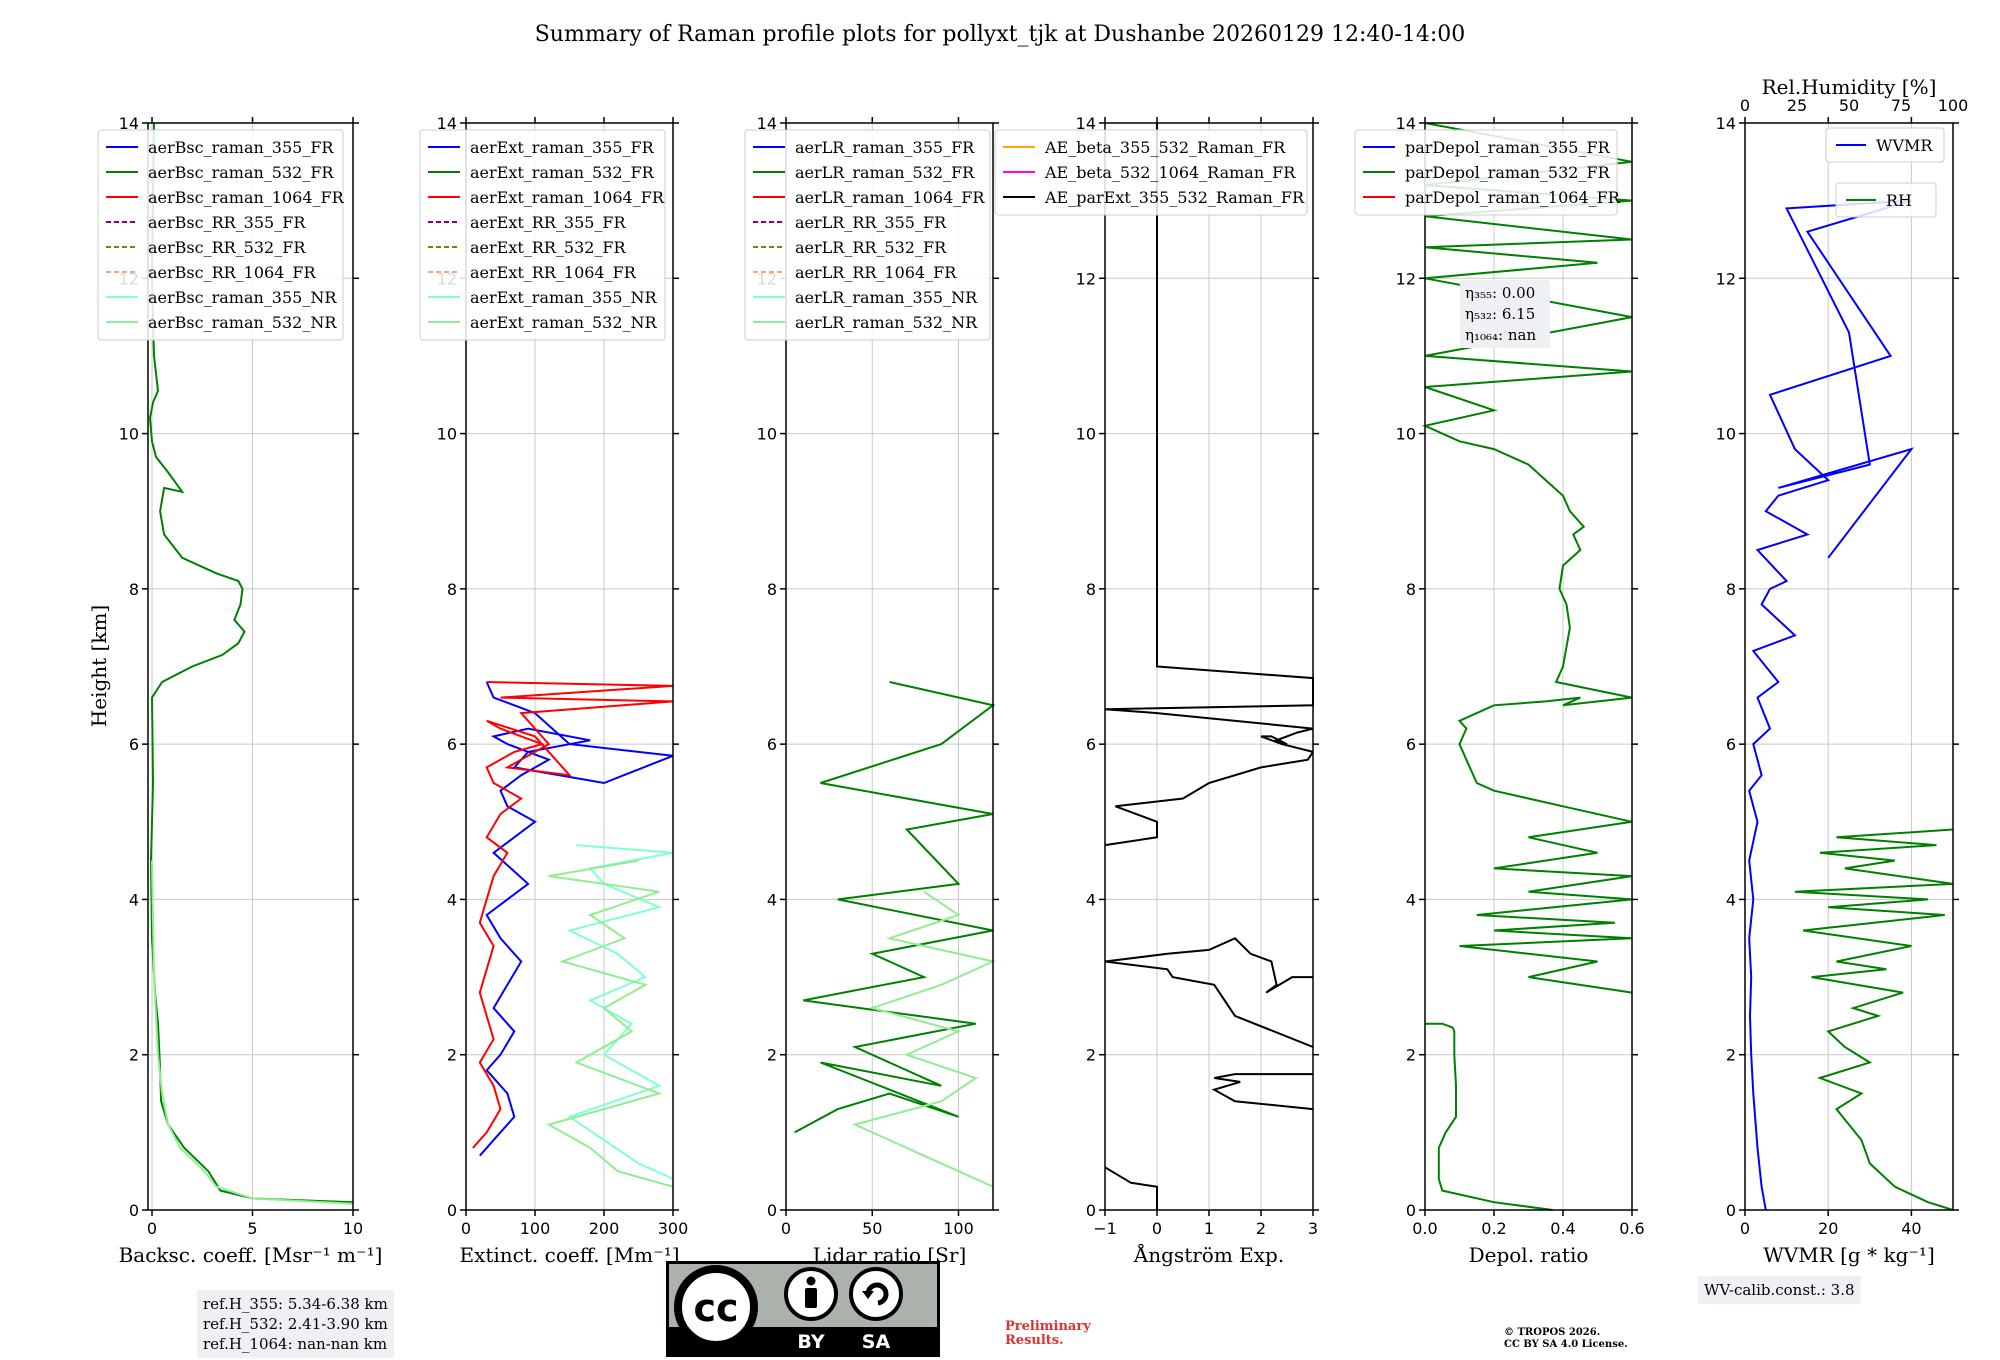 Image resolution: width=2000 pixels, height=1360 pixels. I want to click on panel-6-ytick-label: 14, so click(1726, 123).